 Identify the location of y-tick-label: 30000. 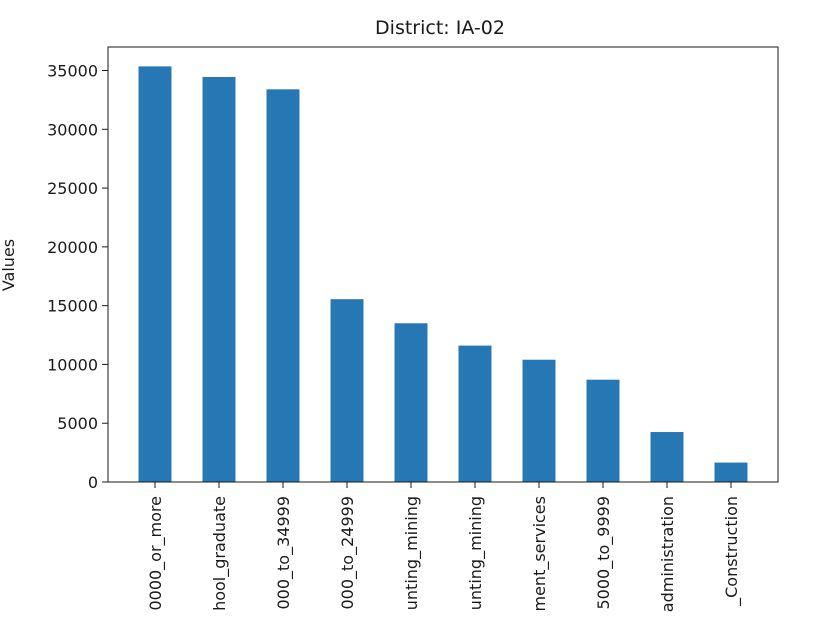
(72, 129).